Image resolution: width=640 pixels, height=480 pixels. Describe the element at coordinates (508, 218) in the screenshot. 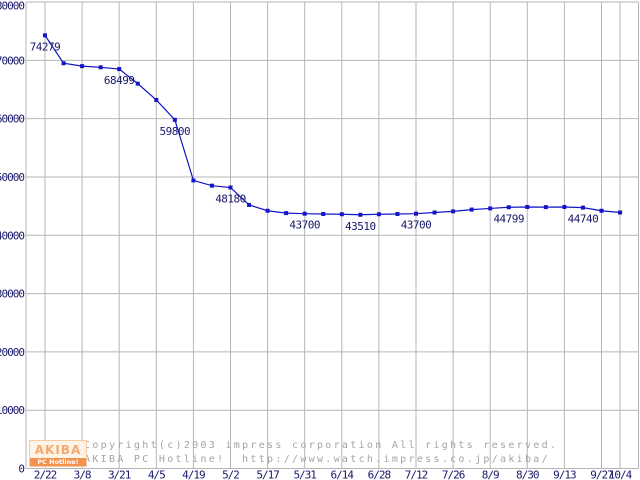

I see `price-annotation: 44799` at that location.